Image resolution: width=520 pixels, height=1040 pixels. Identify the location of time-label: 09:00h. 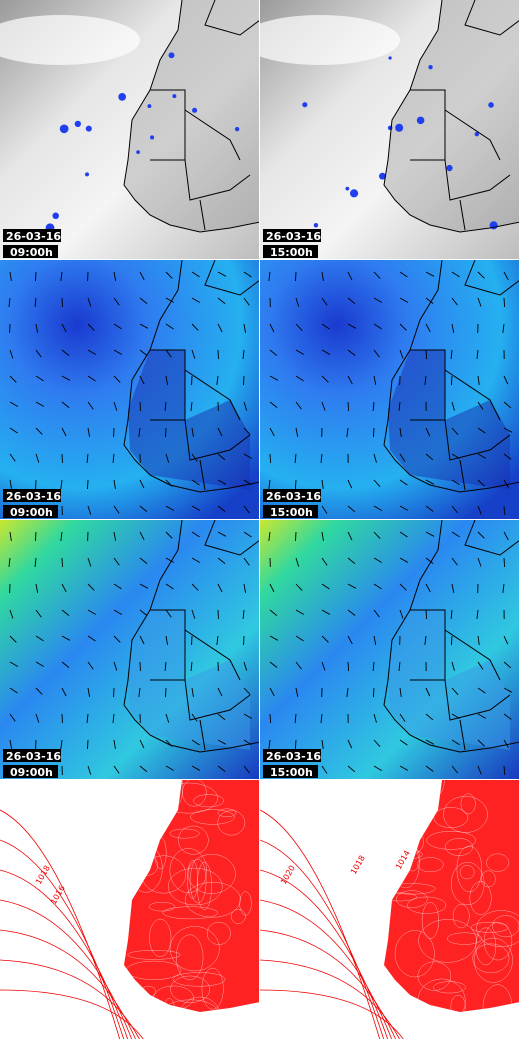
(31, 252).